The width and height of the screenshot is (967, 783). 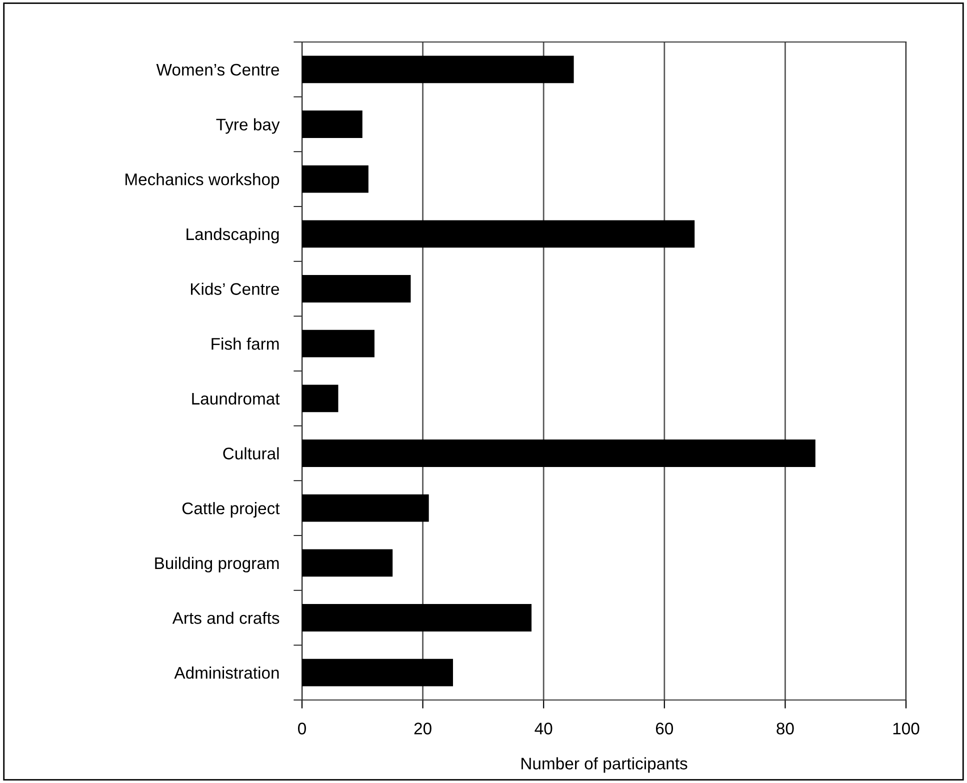 I want to click on x-tick-label: 100, so click(x=906, y=728).